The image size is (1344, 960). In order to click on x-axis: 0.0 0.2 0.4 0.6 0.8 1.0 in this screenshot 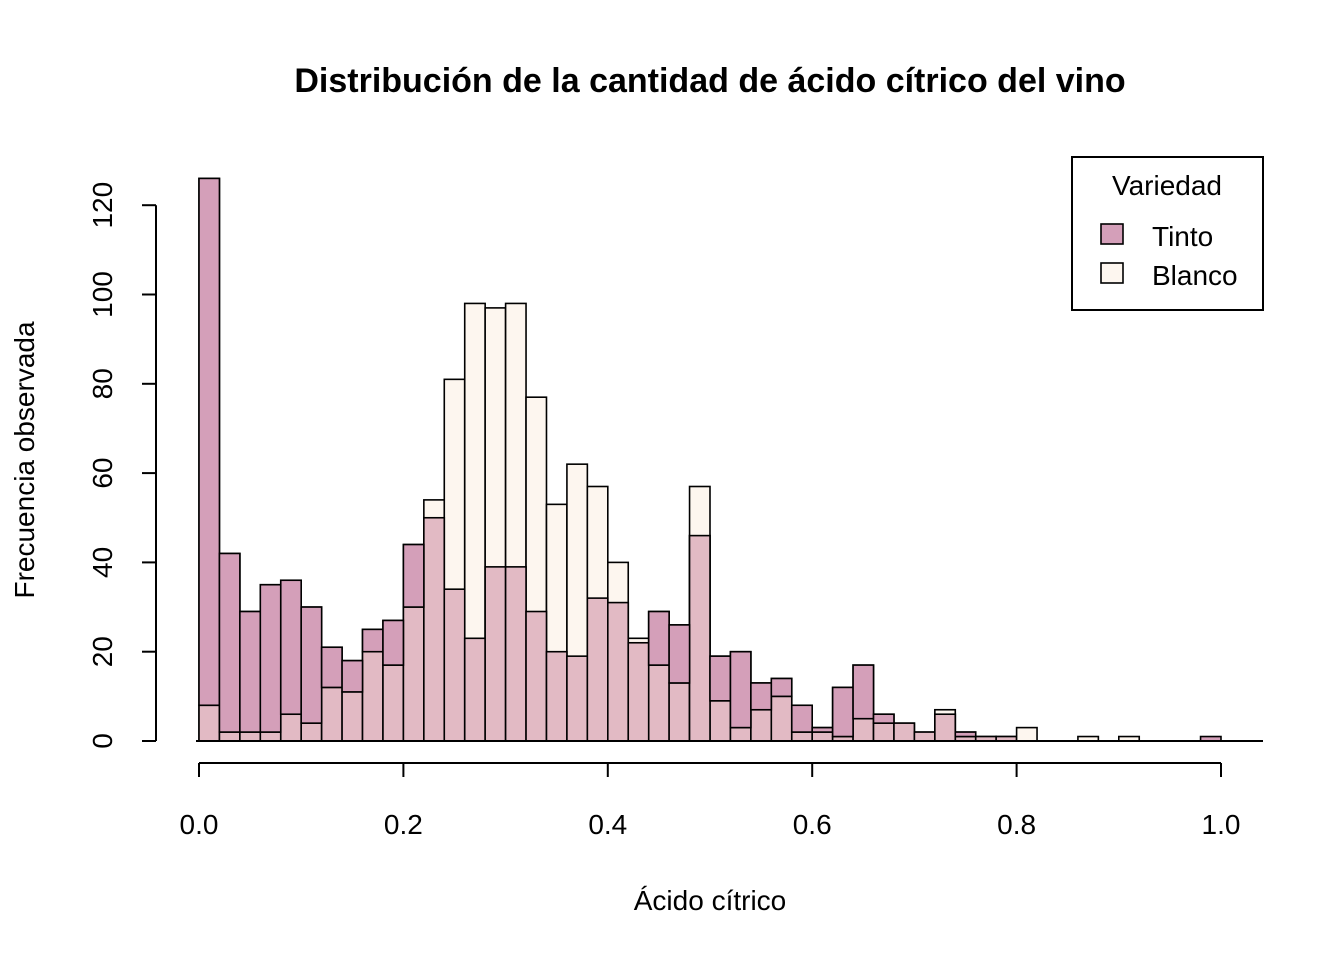, I will do `click(710, 801)`.